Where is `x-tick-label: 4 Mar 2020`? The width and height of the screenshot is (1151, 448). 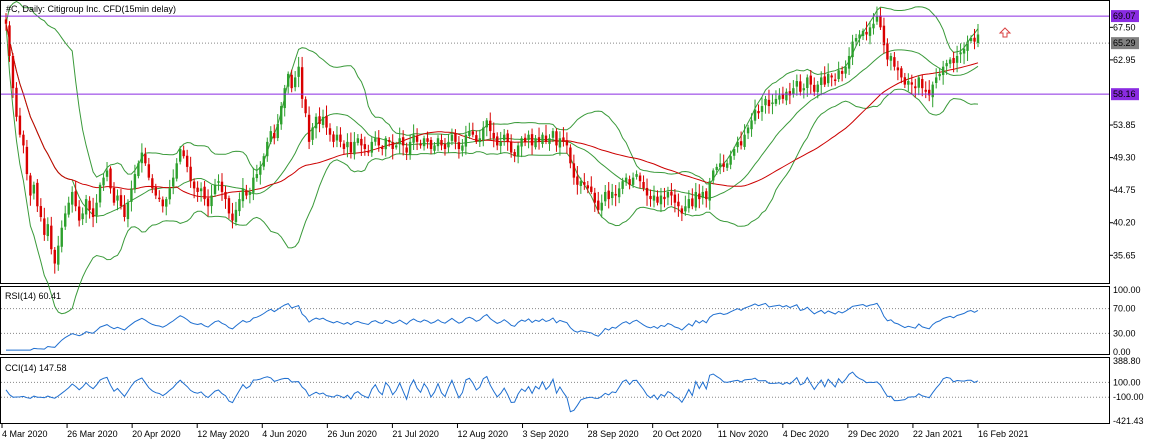 x-tick-label: 4 Mar 2020 is located at coordinates (25, 434).